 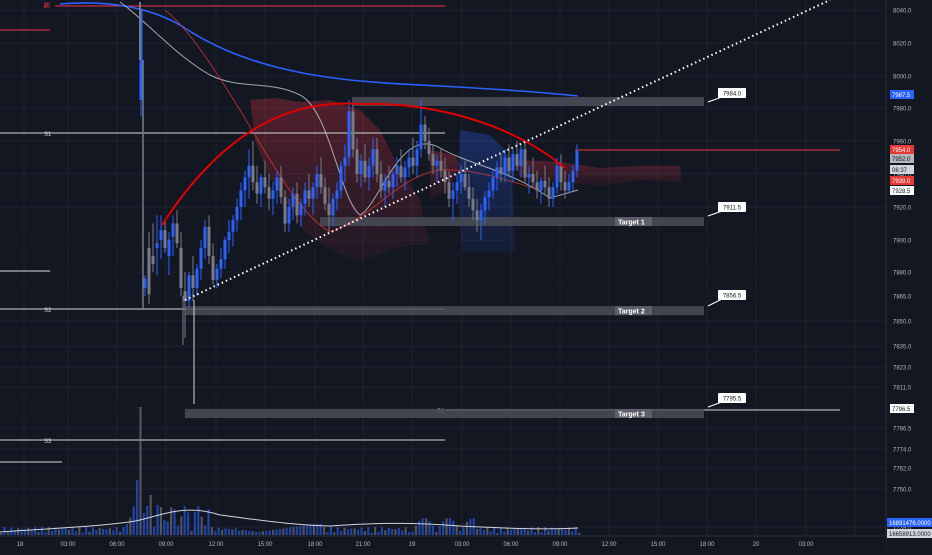 I want to click on callout-label-3: 7795.5, so click(x=732, y=400).